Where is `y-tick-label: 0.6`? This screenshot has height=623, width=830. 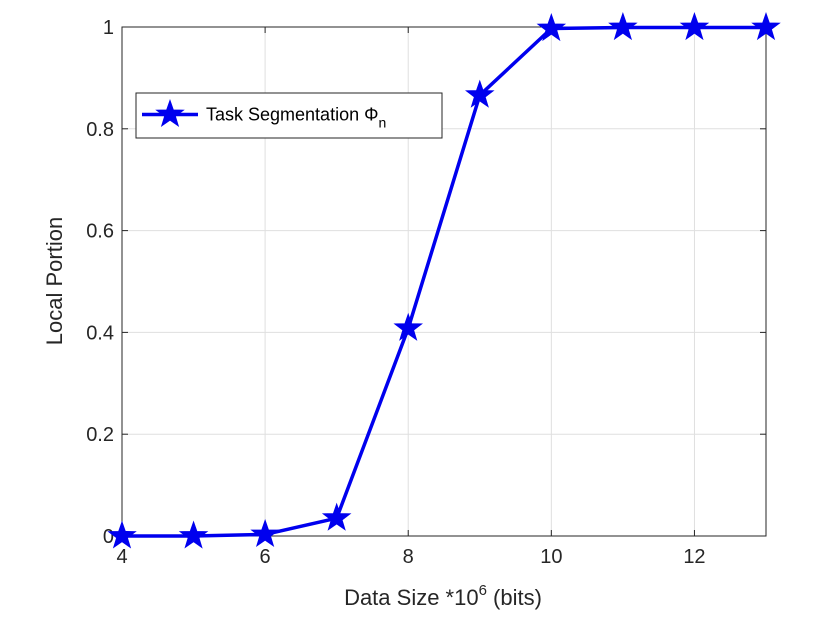
y-tick-label: 0.6 is located at coordinates (100, 232).